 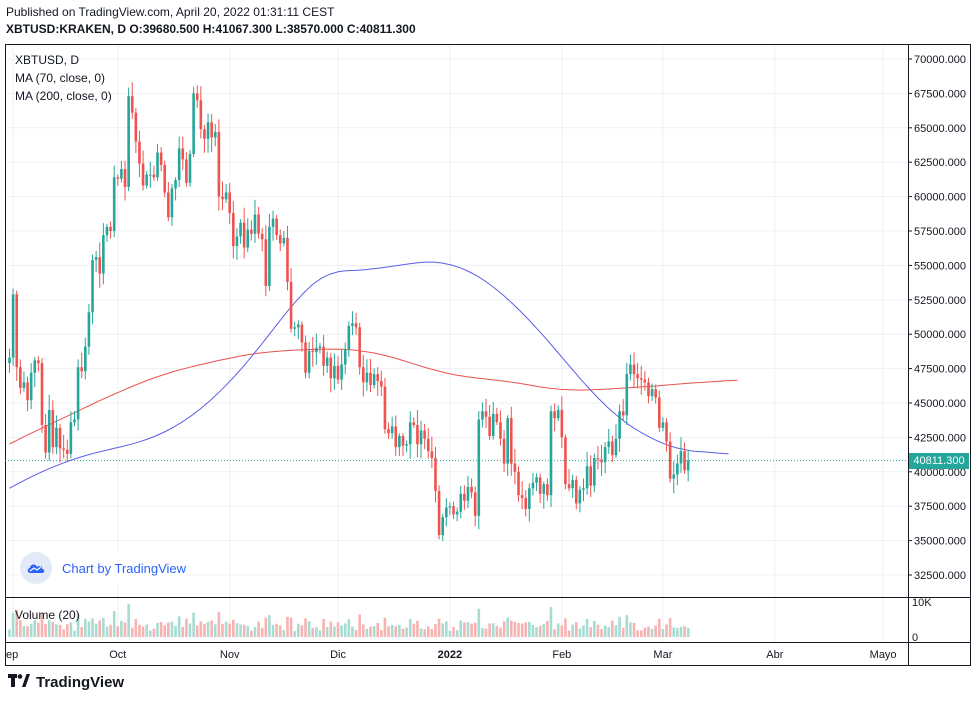 I want to click on chart-attribution: Chart by TradingView, so click(x=103, y=568).